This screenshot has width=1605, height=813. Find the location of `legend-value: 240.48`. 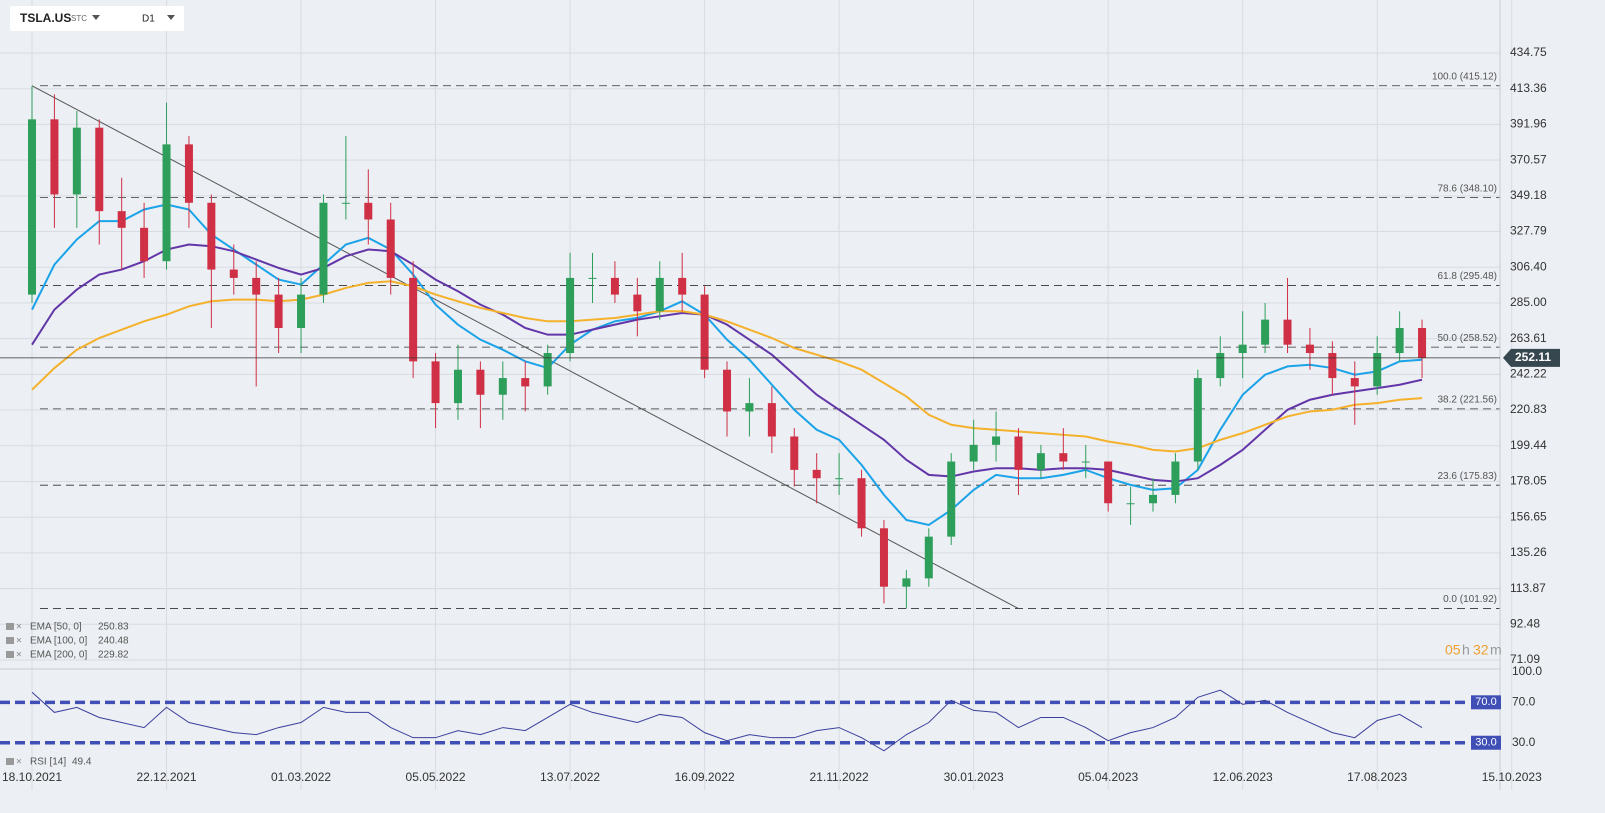

legend-value: 240.48 is located at coordinates (113, 641).